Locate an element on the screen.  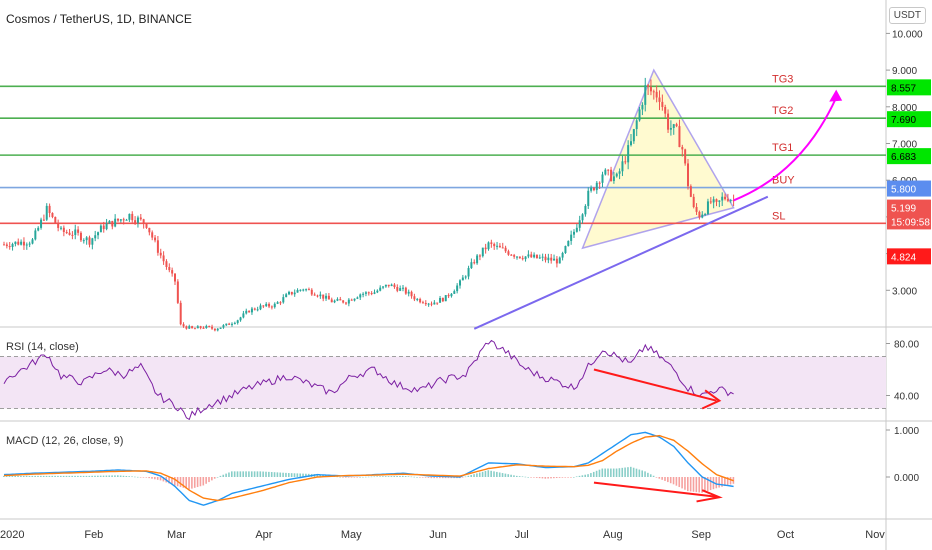
projection-arrow-head is located at coordinates (836, 95).